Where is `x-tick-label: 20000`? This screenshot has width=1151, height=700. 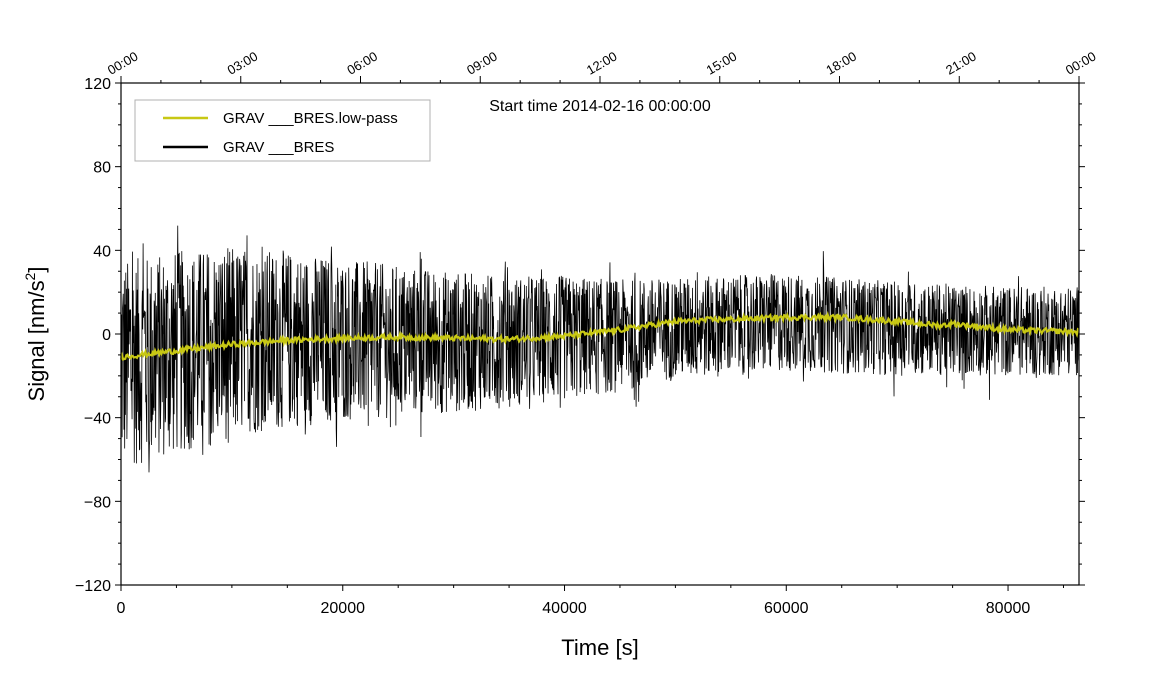 x-tick-label: 20000 is located at coordinates (343, 608).